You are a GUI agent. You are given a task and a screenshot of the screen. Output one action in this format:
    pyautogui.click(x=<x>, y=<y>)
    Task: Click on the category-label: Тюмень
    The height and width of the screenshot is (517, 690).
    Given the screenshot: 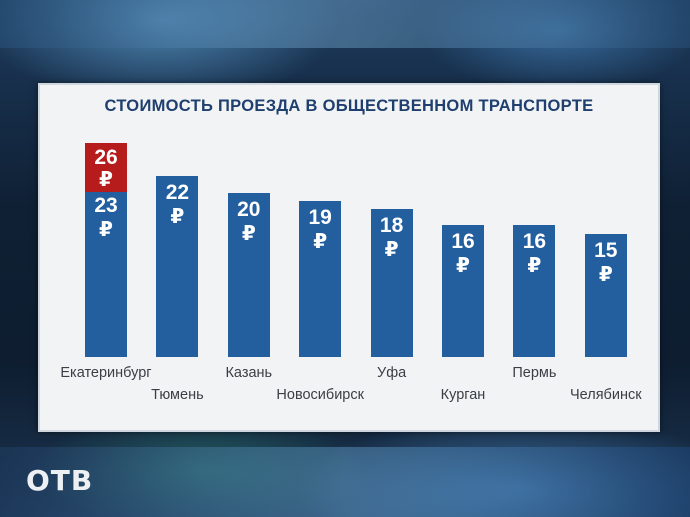 What is the action you would take?
    pyautogui.click(x=177, y=395)
    